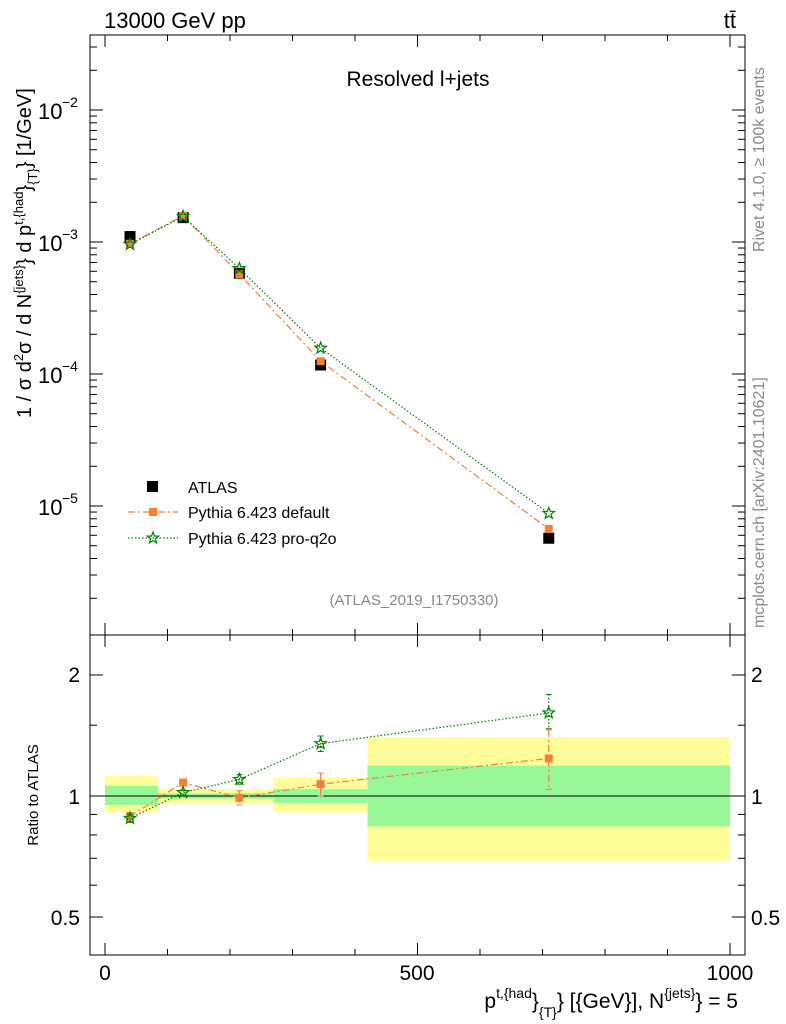 This screenshot has width=786, height=1024. What do you see at coordinates (213, 488) in the screenshot?
I see `svg-text: ATLAS` at bounding box center [213, 488].